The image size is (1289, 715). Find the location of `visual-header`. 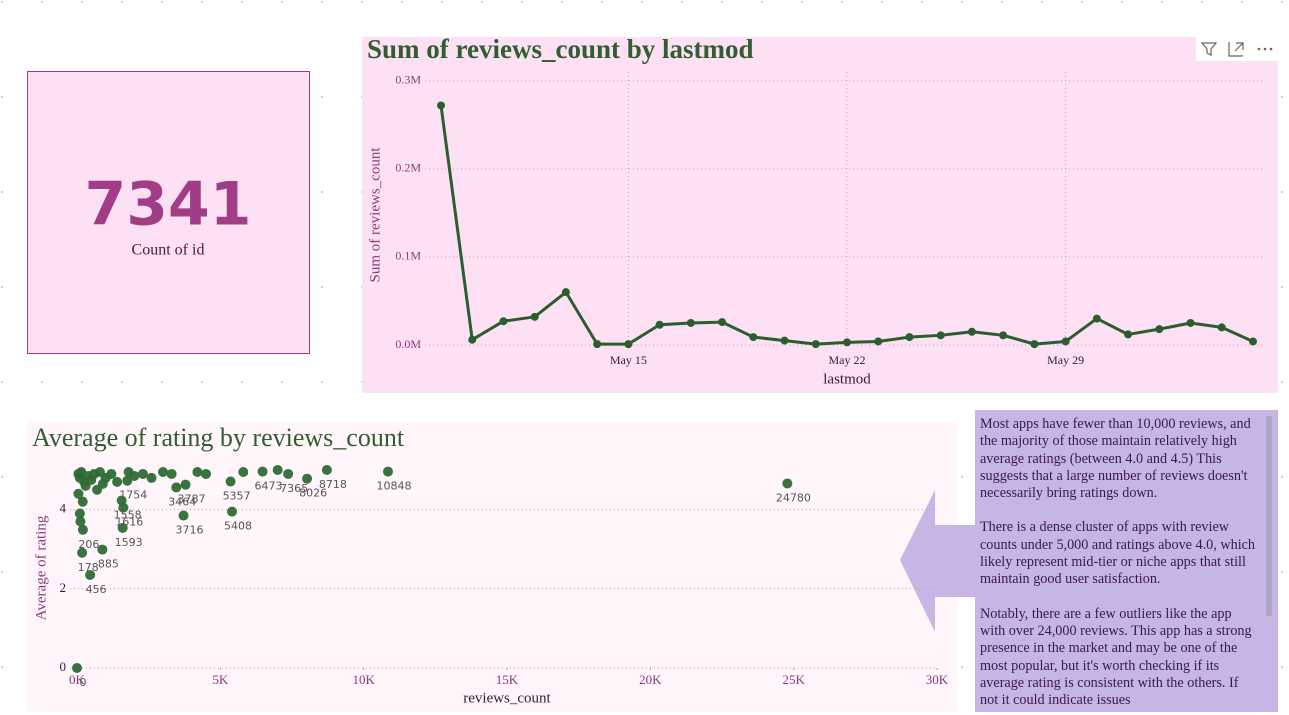

visual-header is located at coordinates (1237, 49).